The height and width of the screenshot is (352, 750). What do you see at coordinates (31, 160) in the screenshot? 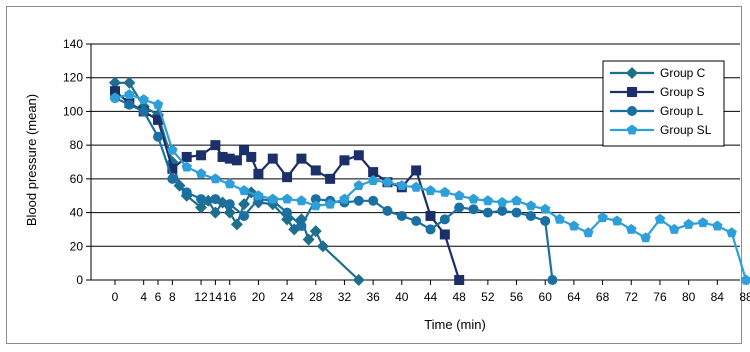
I see `y-axis-title: Blood pressure (mean)` at bounding box center [31, 160].